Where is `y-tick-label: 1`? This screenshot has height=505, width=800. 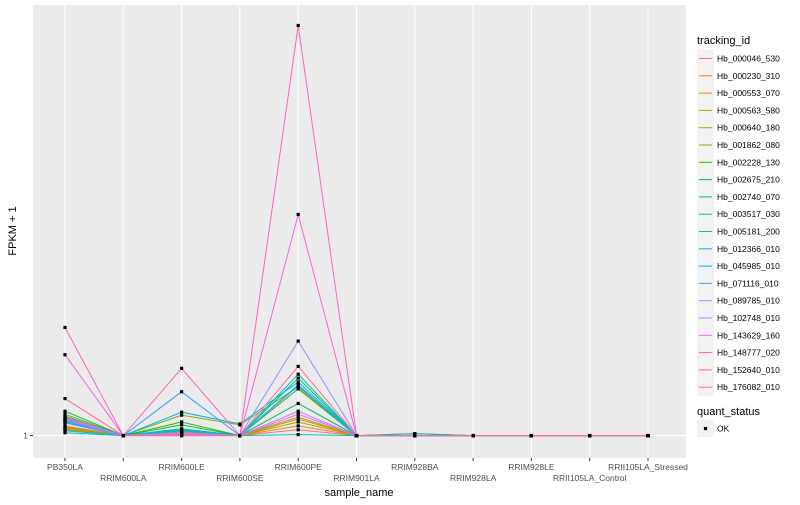 y-tick-label: 1 is located at coordinates (25, 436).